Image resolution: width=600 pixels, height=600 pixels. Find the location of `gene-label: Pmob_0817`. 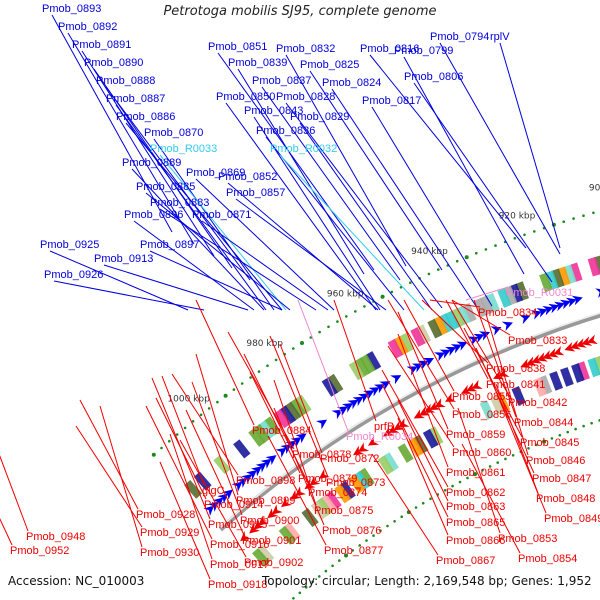

gene-label: Pmob_0817 is located at coordinates (391, 101).